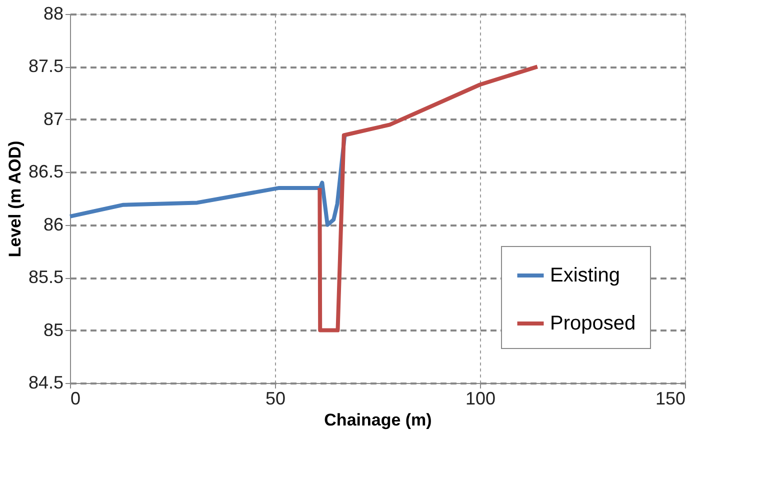 This screenshot has width=774, height=489. What do you see at coordinates (14, 199) in the screenshot?
I see `y-axis-title: Level (m AOD)` at bounding box center [14, 199].